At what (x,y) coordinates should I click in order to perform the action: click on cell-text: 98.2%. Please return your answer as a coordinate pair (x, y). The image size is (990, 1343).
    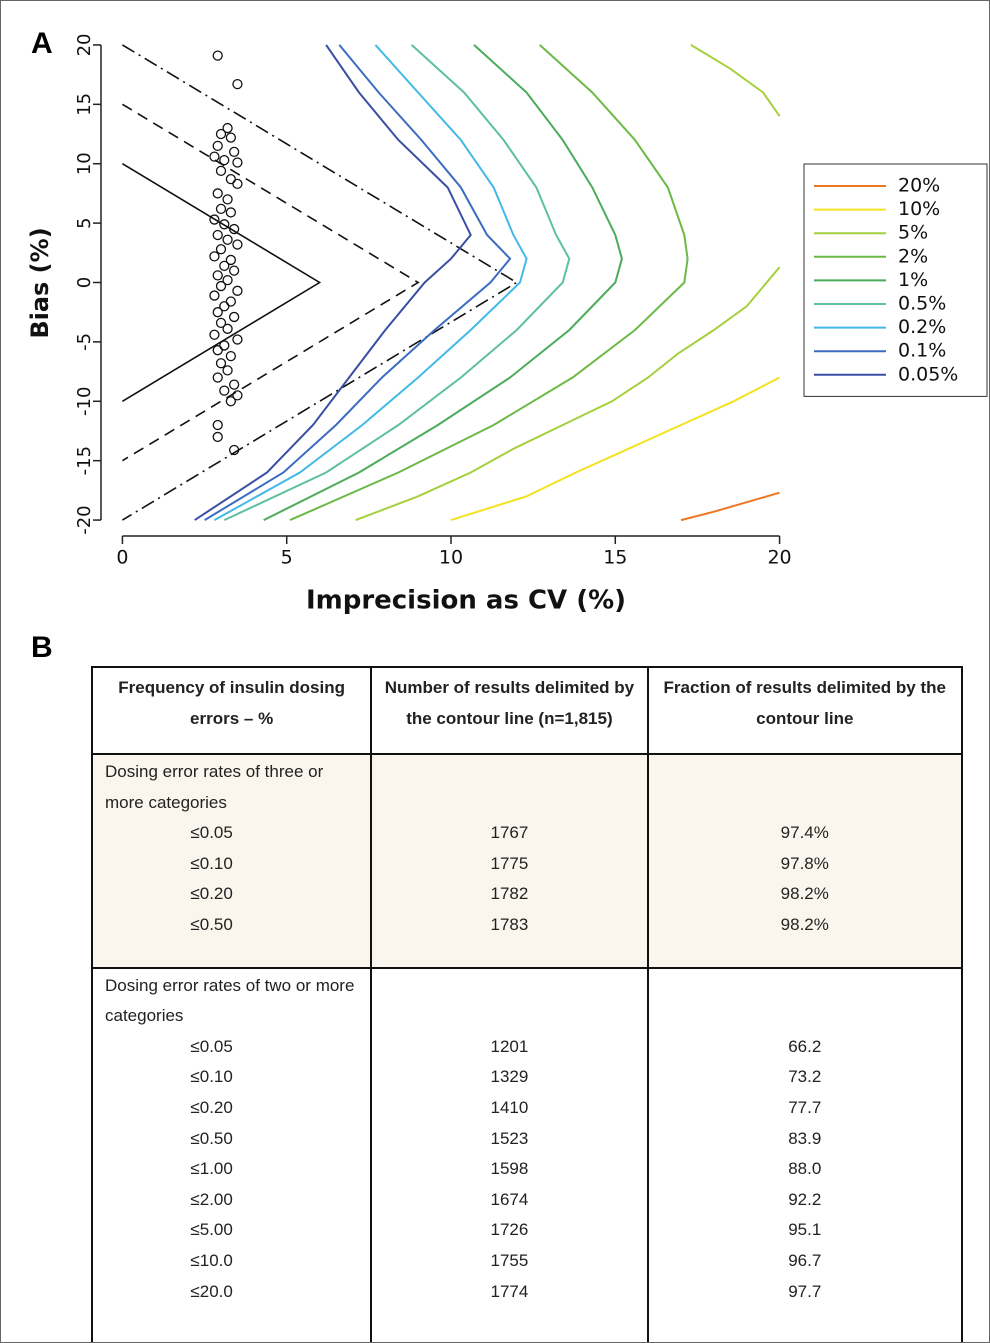
    Looking at the image, I should click on (804, 924).